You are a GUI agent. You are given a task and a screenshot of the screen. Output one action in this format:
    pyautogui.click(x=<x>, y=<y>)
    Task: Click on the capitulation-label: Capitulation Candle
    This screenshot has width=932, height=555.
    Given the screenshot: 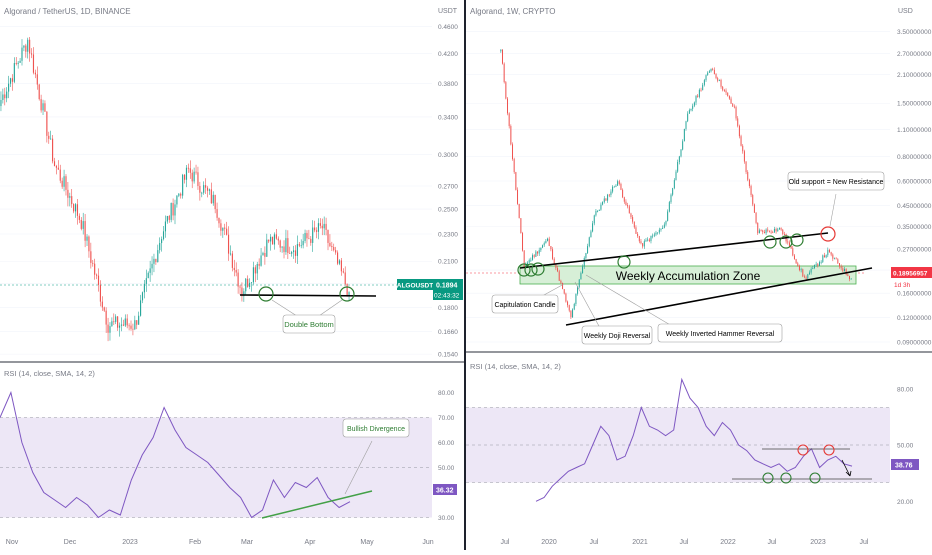 What is the action you would take?
    pyautogui.click(x=524, y=305)
    